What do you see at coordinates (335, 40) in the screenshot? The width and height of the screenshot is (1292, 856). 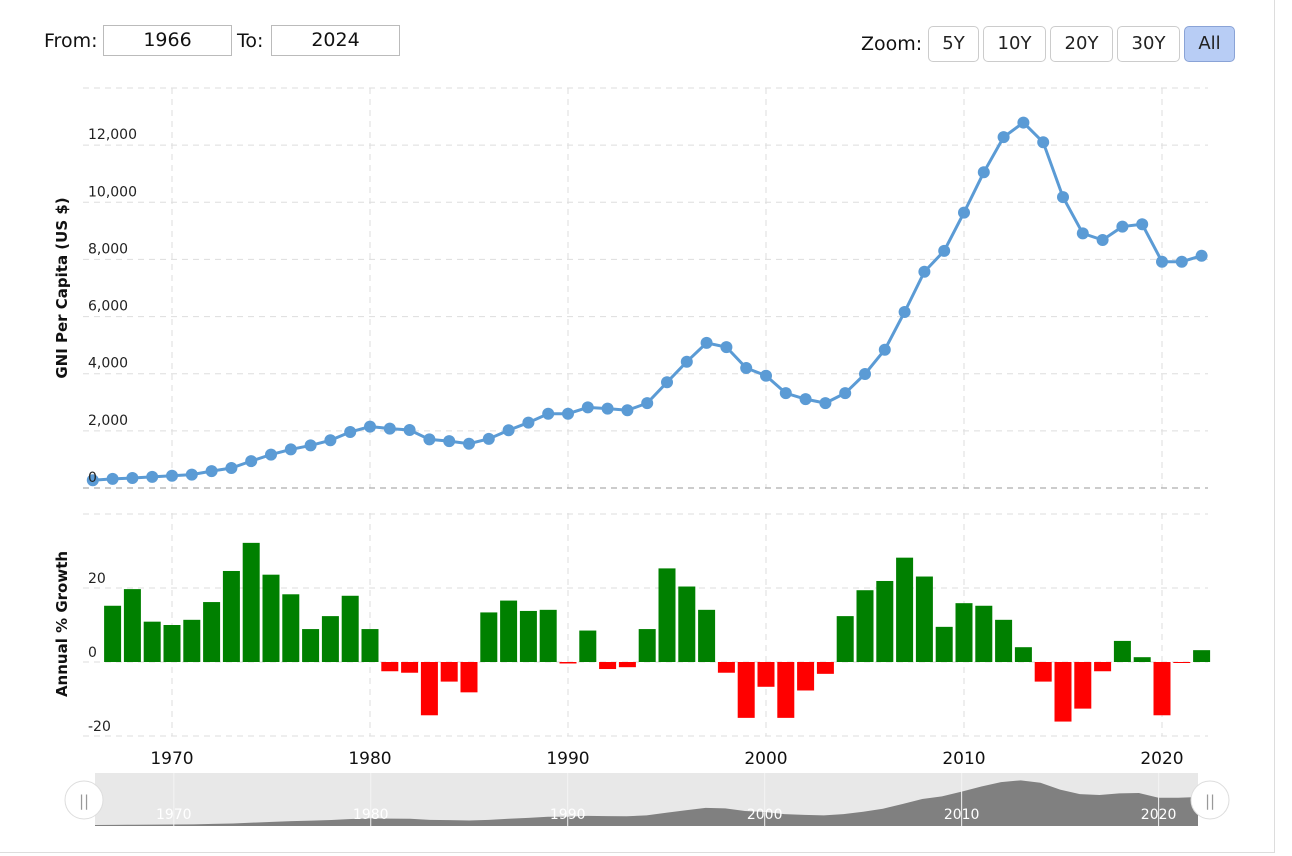 I see `to-year-input: 2024` at bounding box center [335, 40].